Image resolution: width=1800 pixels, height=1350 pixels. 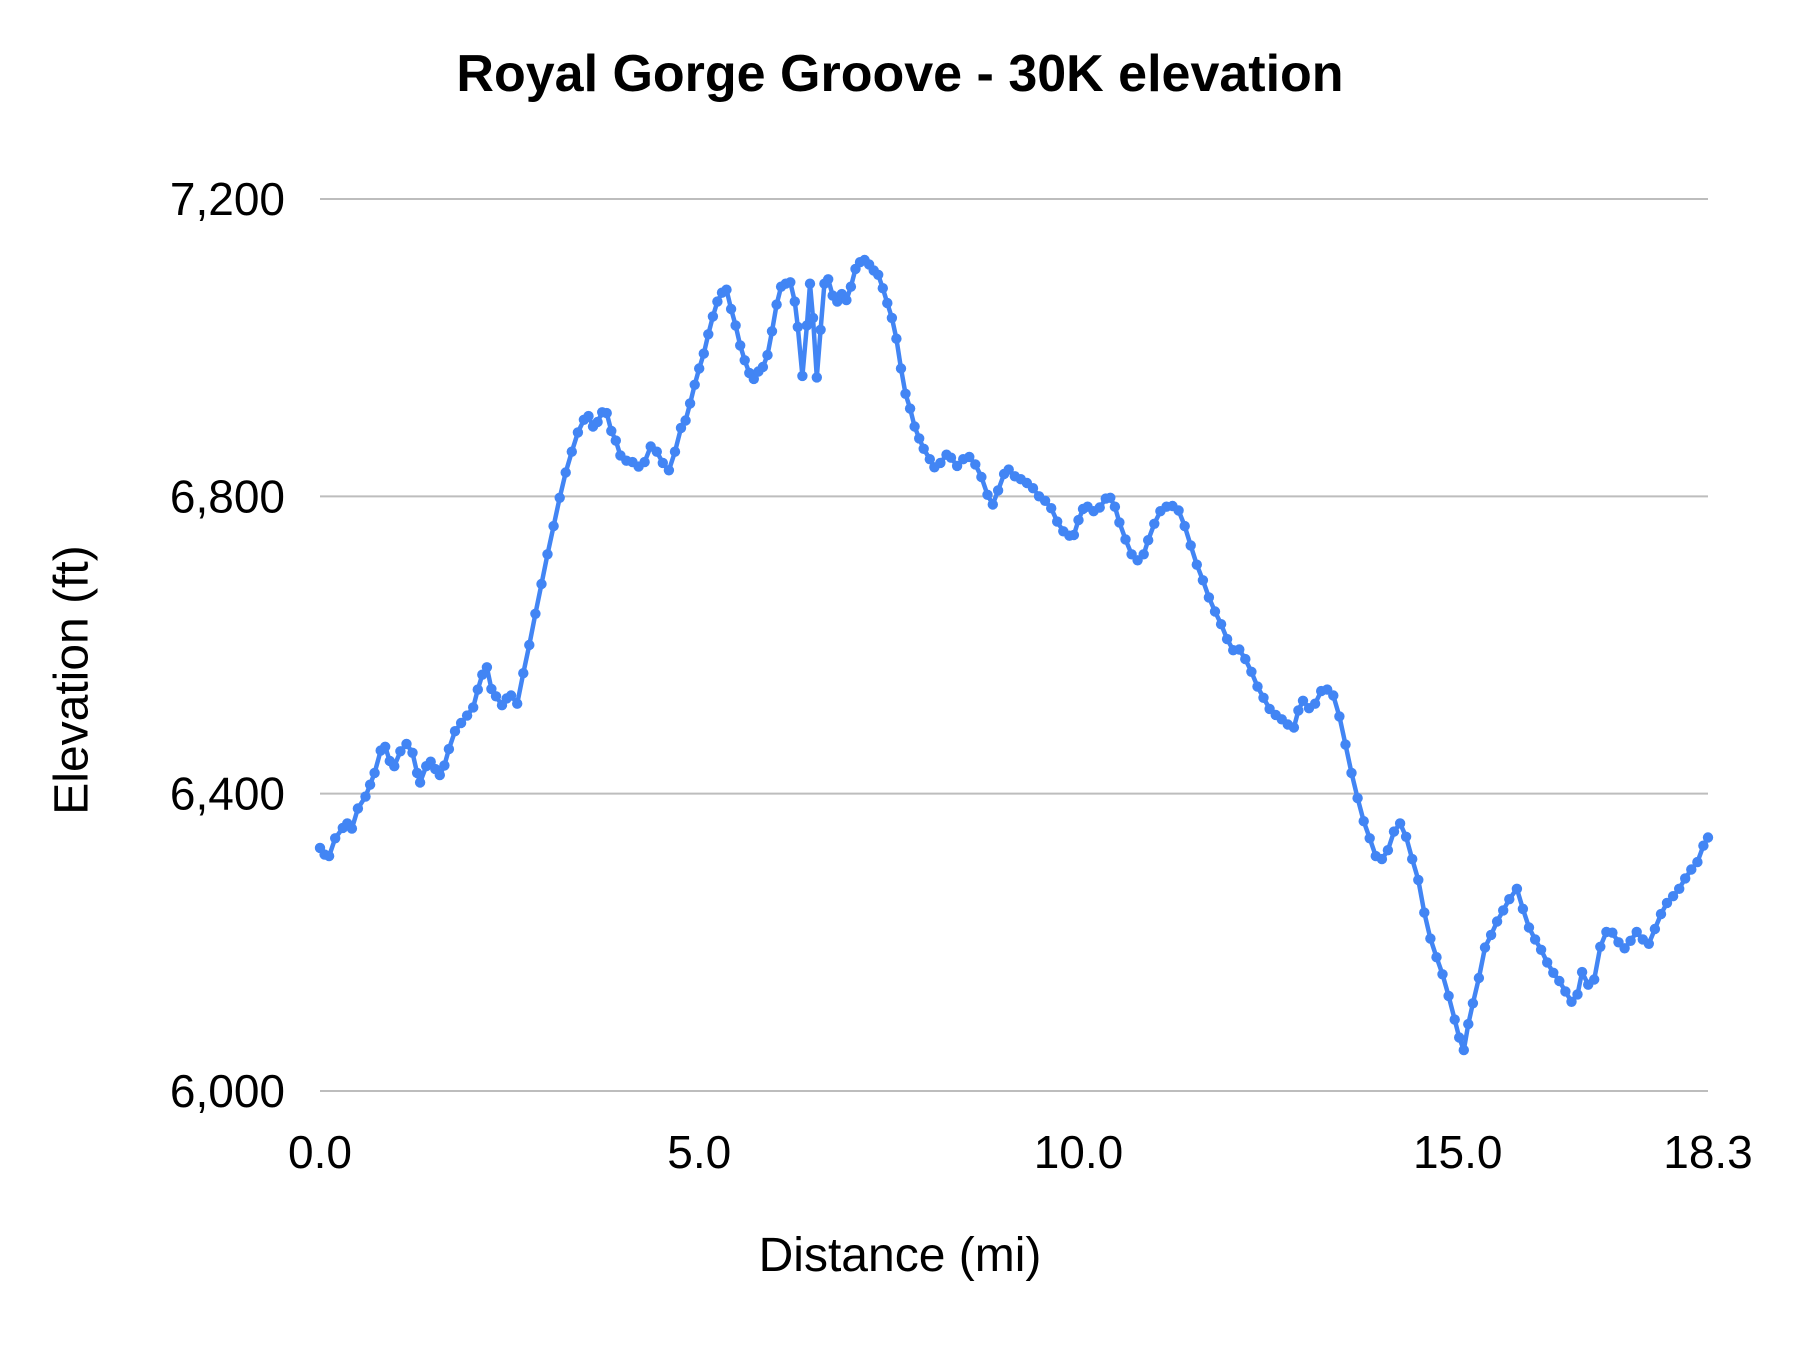 I want to click on x-tick-label: 10.0, so click(x=1079, y=1152).